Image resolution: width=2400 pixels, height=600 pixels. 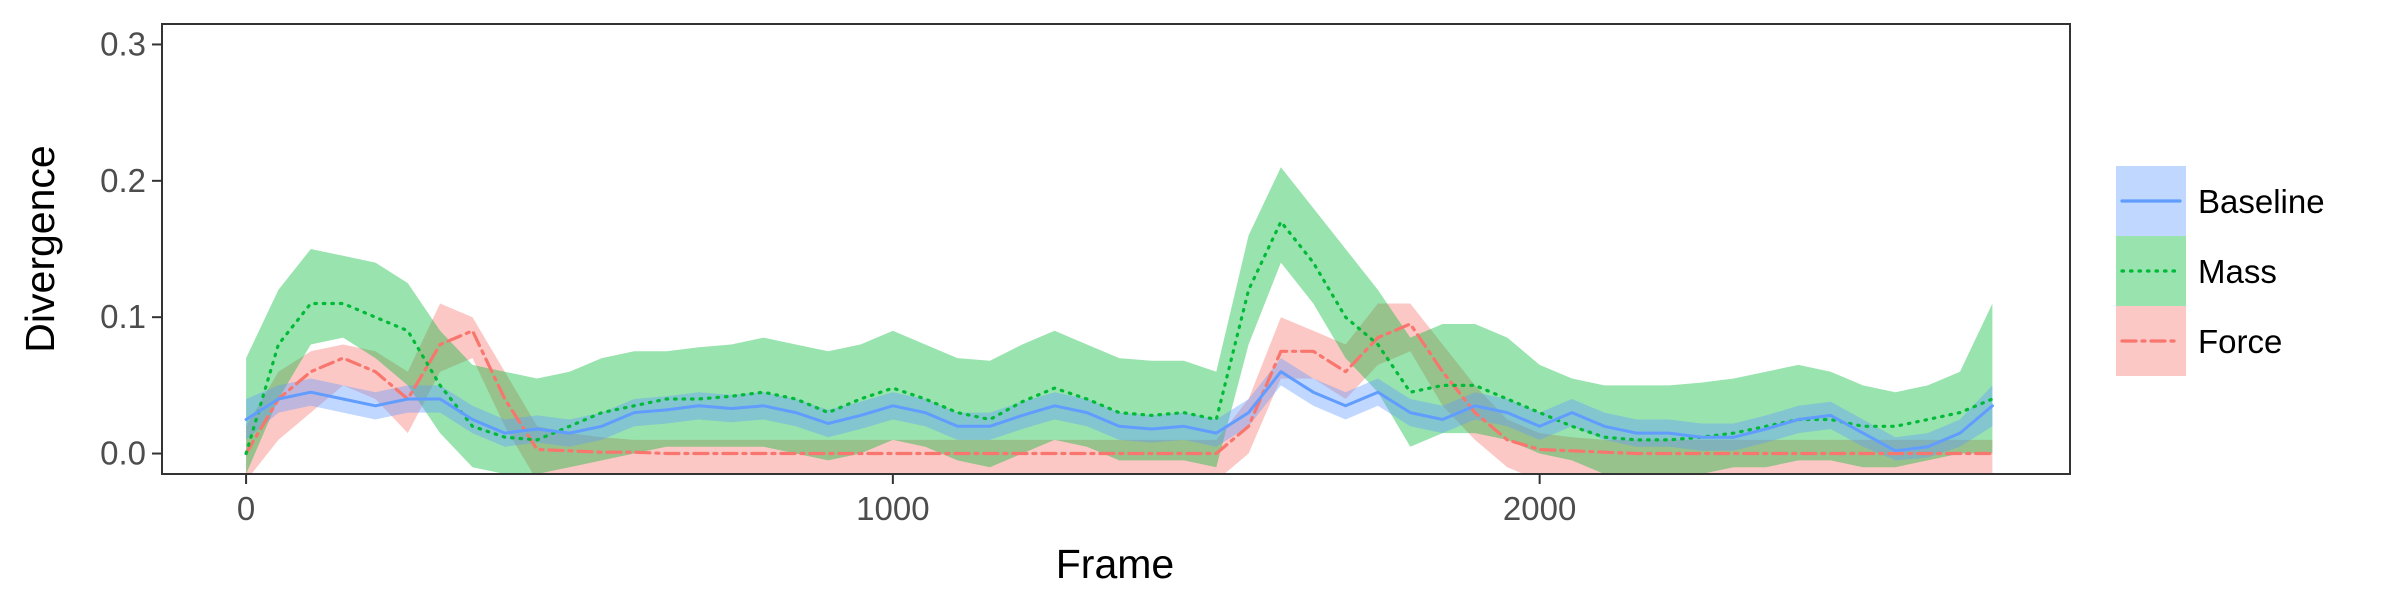 I want to click on x-tick-label: 1000, so click(x=892, y=508).